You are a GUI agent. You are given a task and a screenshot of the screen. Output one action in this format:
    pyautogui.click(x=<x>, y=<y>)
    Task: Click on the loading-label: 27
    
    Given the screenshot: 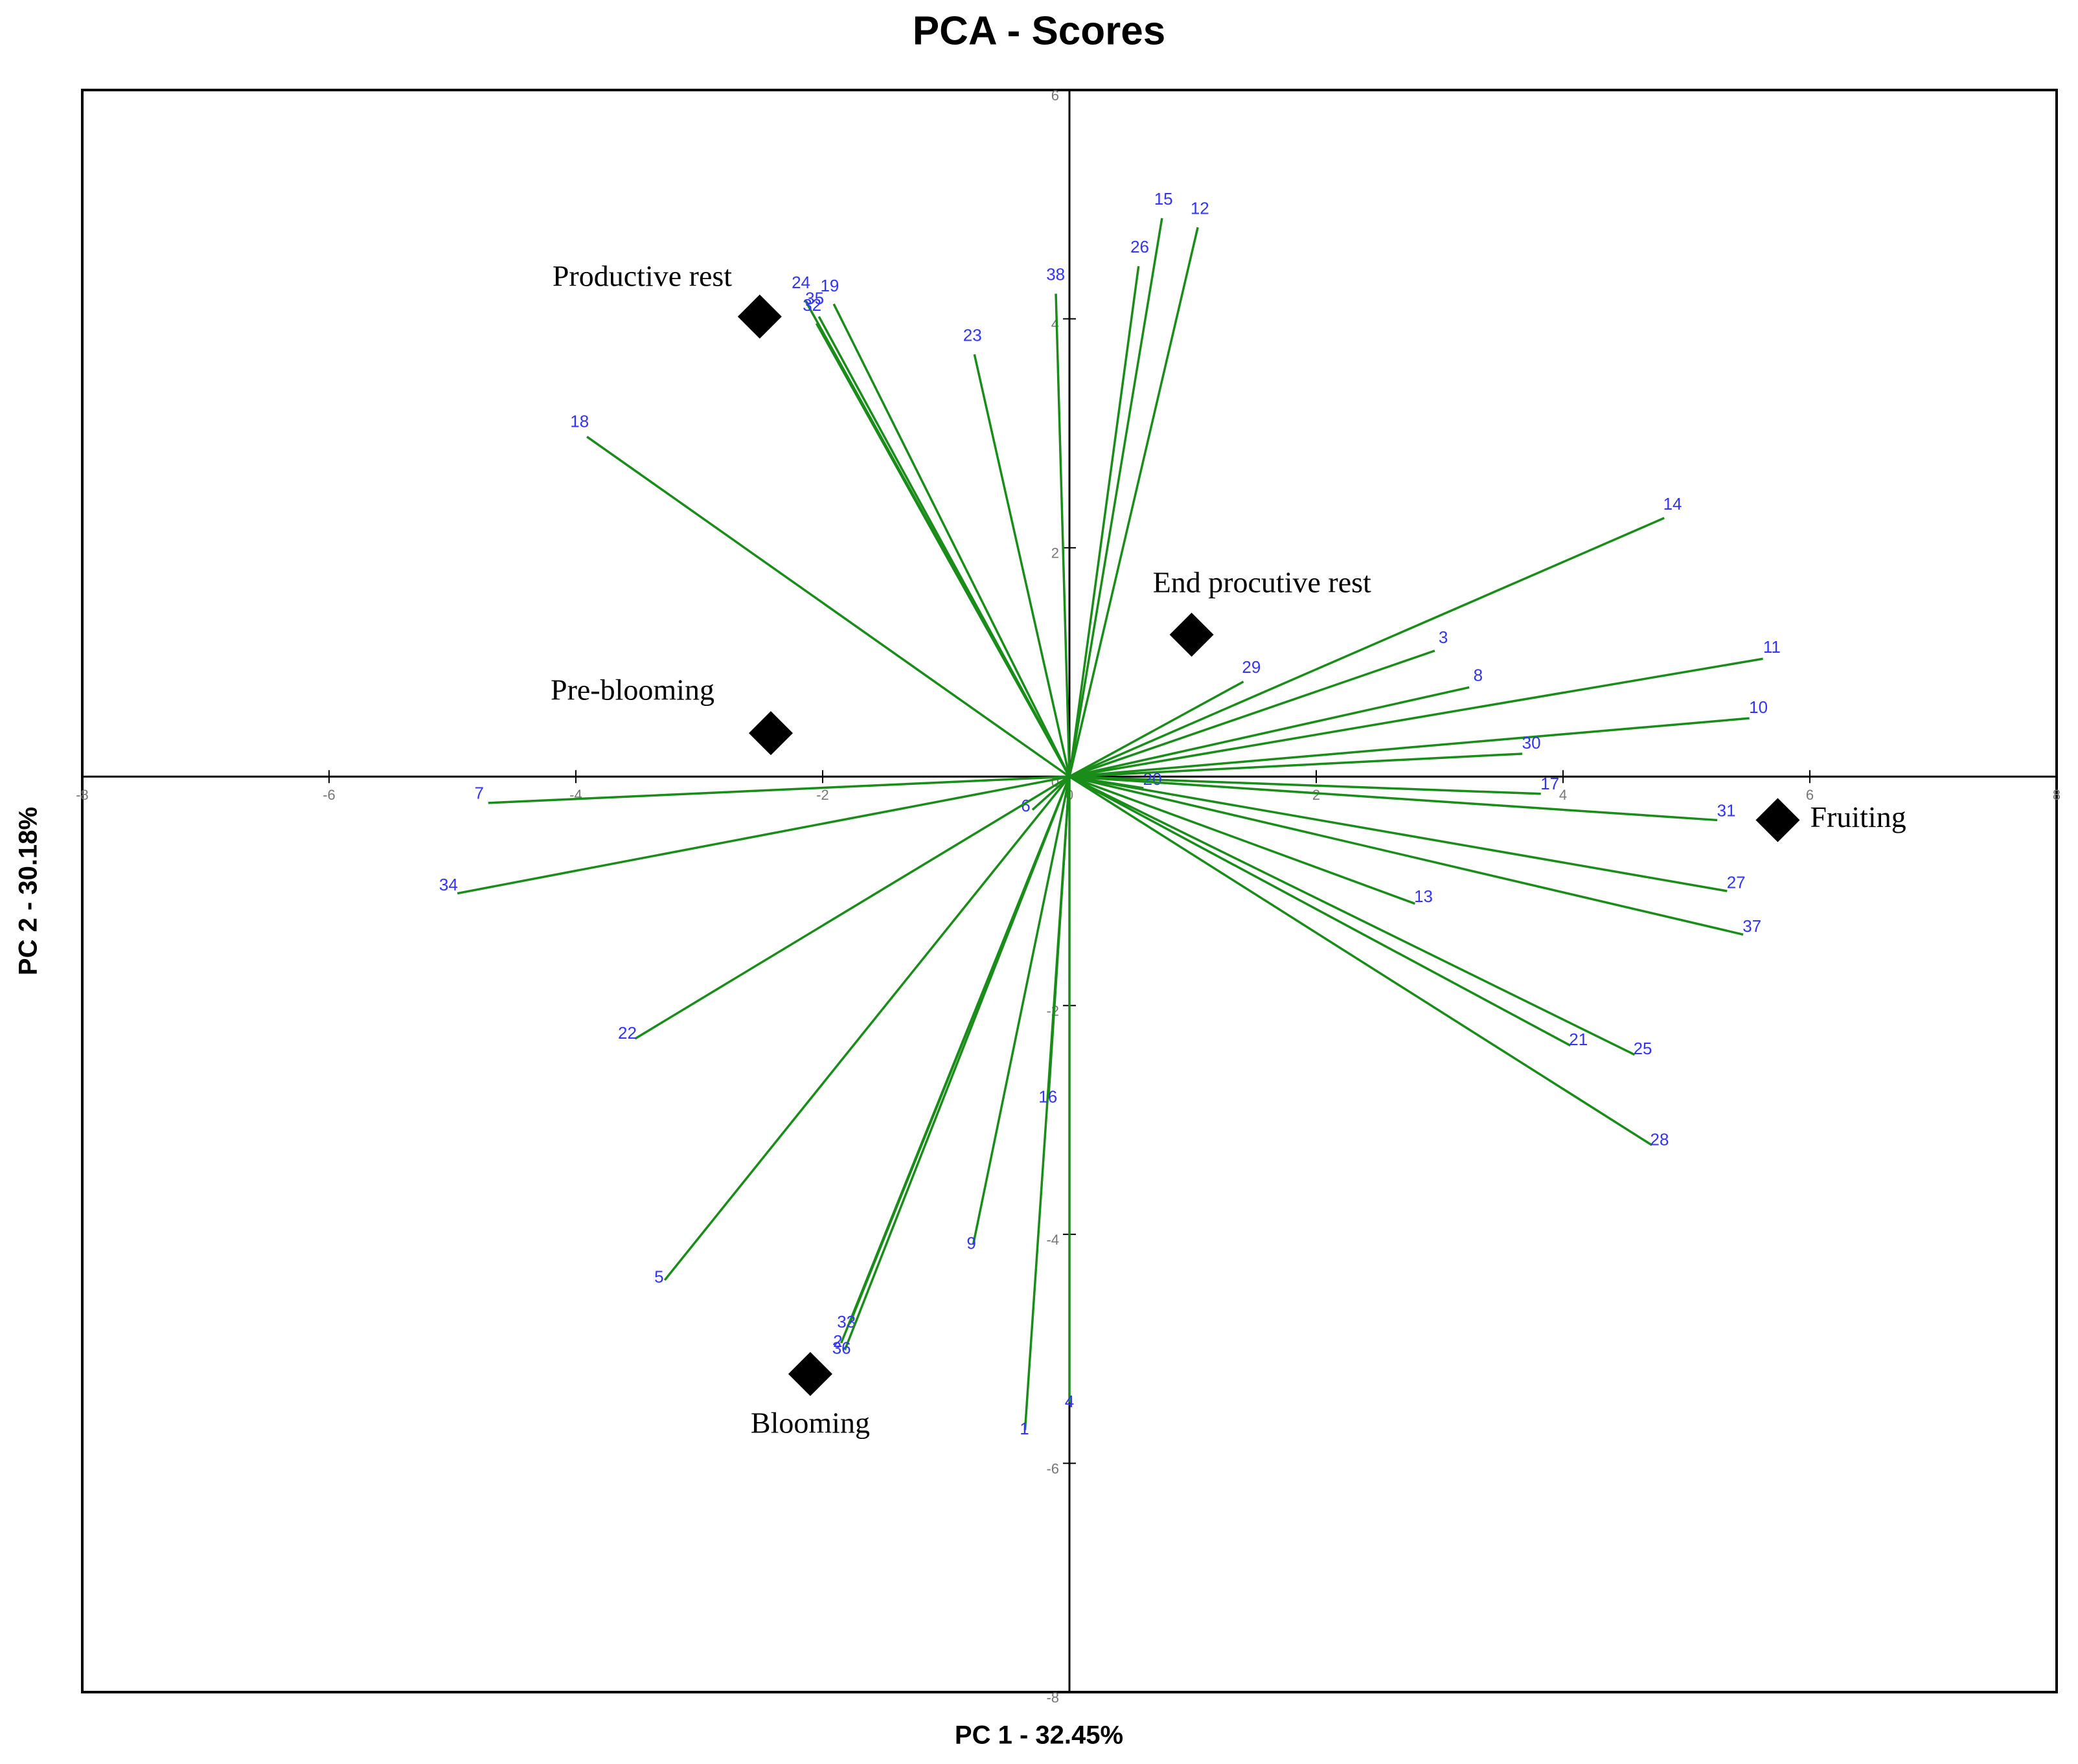 What is the action you would take?
    pyautogui.click(x=1736, y=882)
    